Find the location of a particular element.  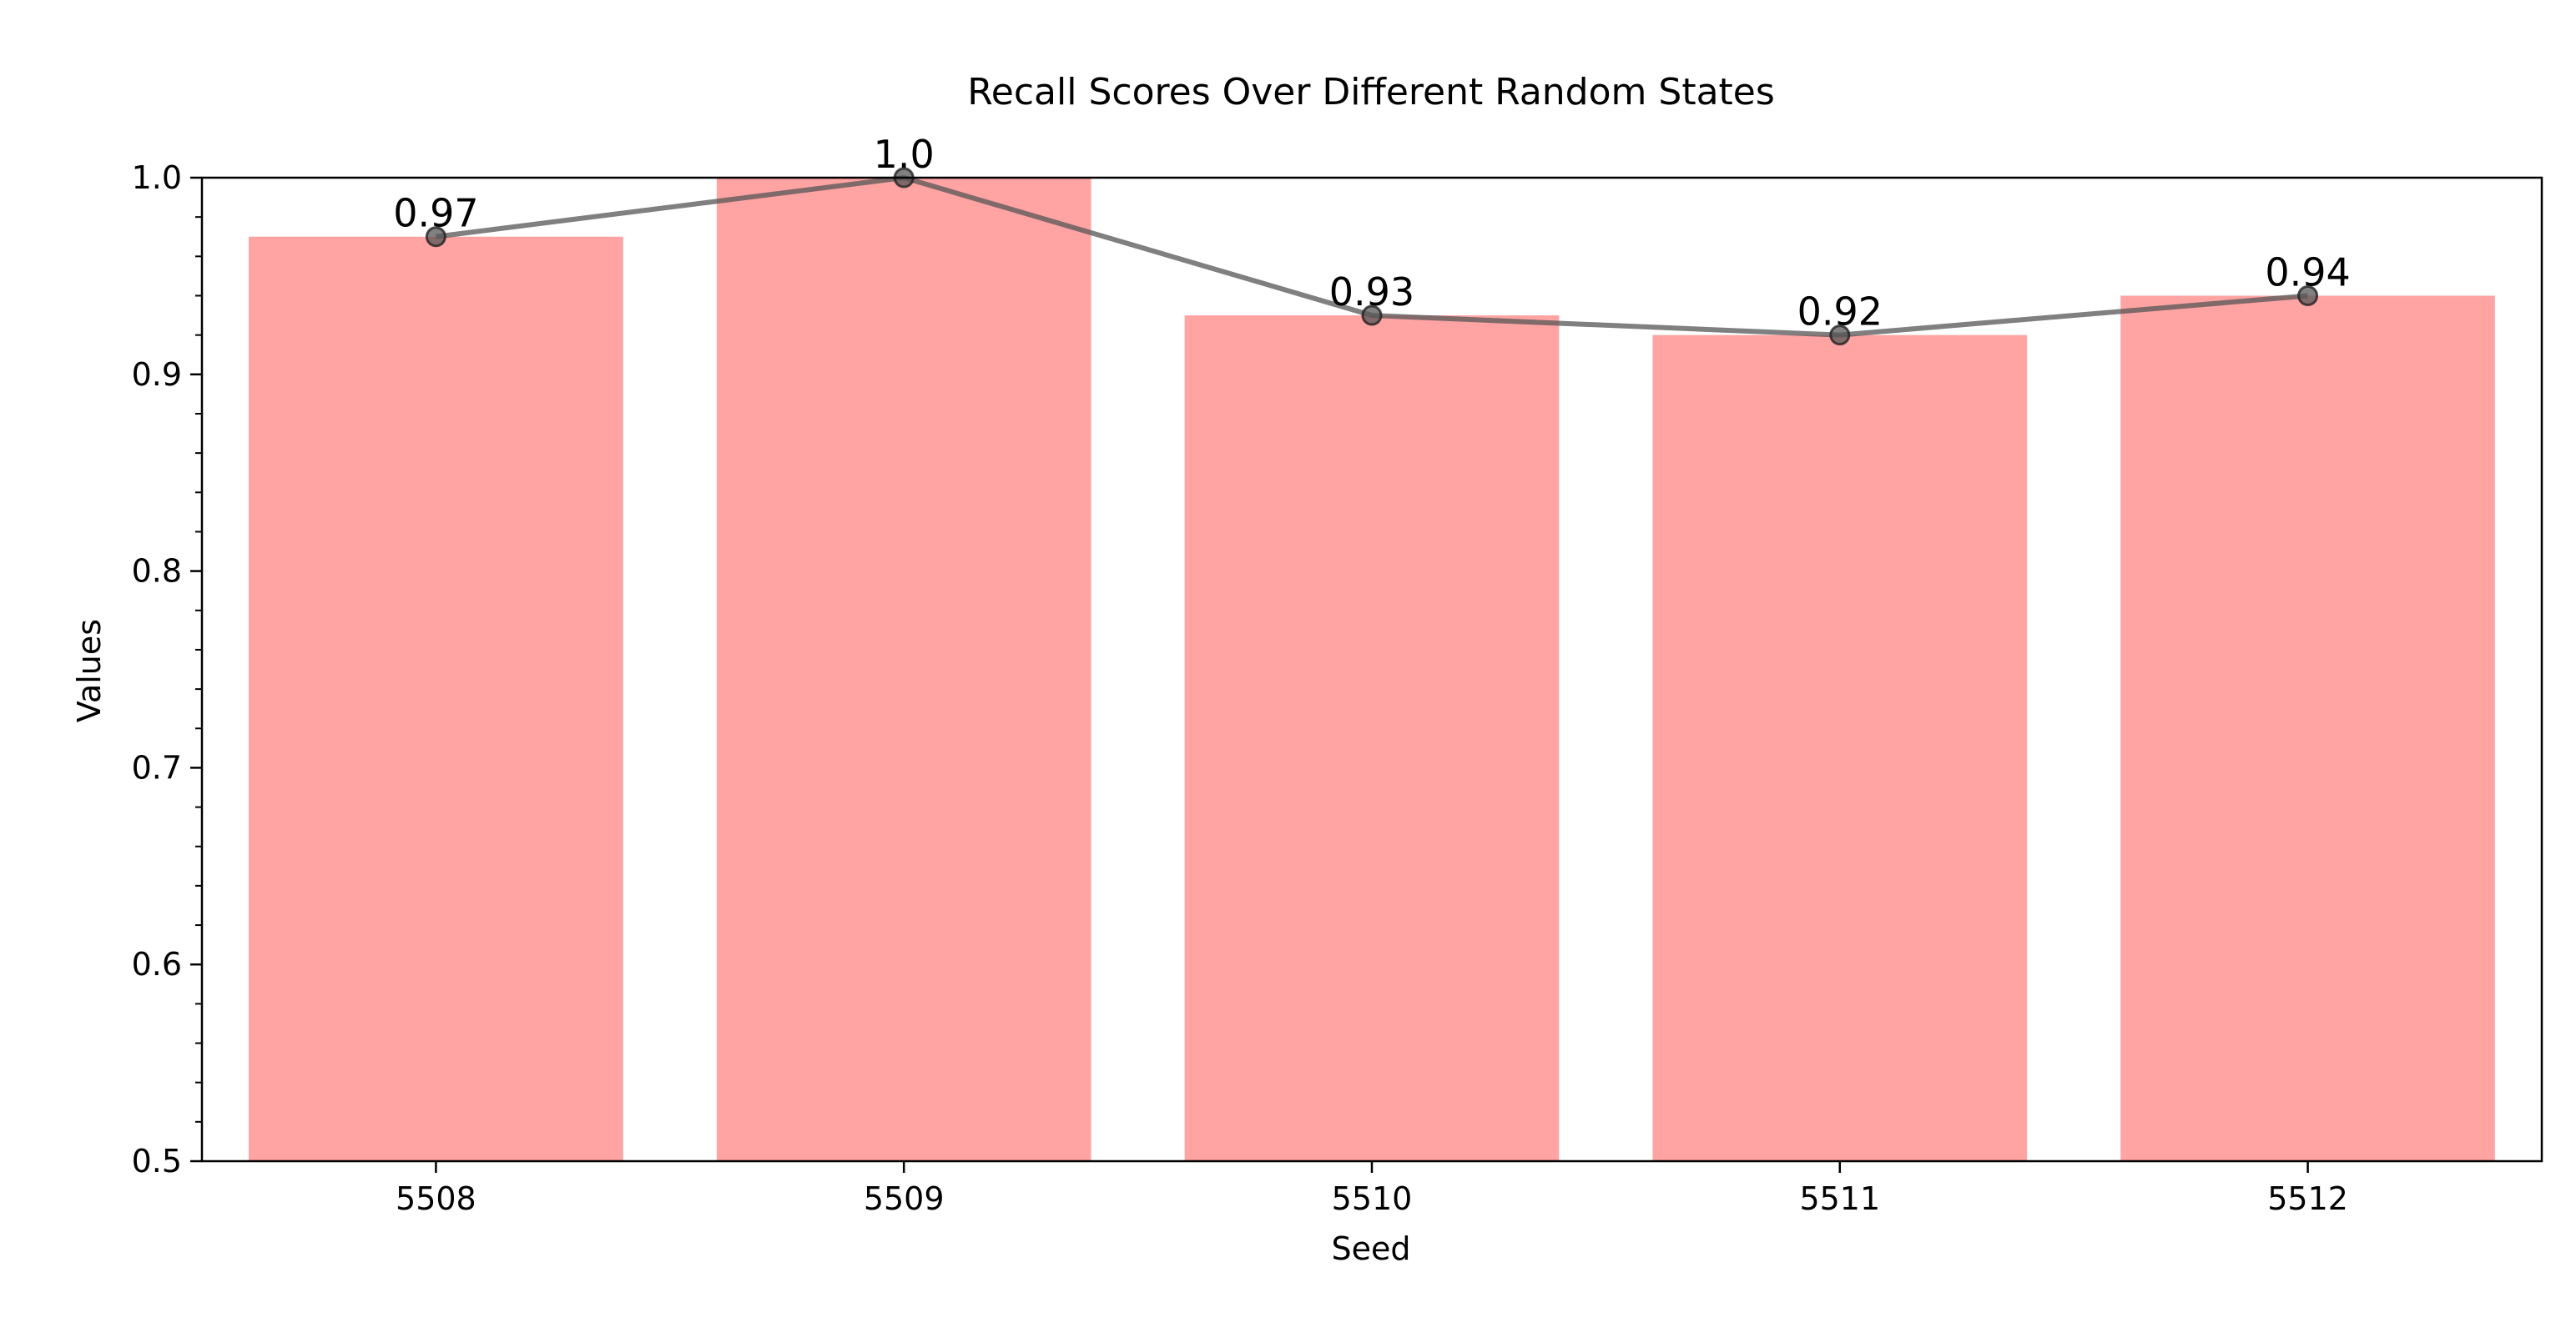

y-tick-label: 0.5 is located at coordinates (157, 1161).